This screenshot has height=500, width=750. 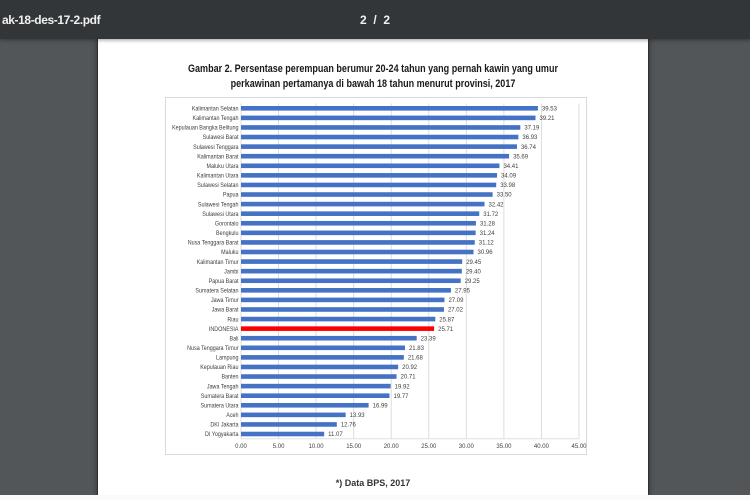 I want to click on svg-text: Kalimantan Selatan, so click(x=215, y=109).